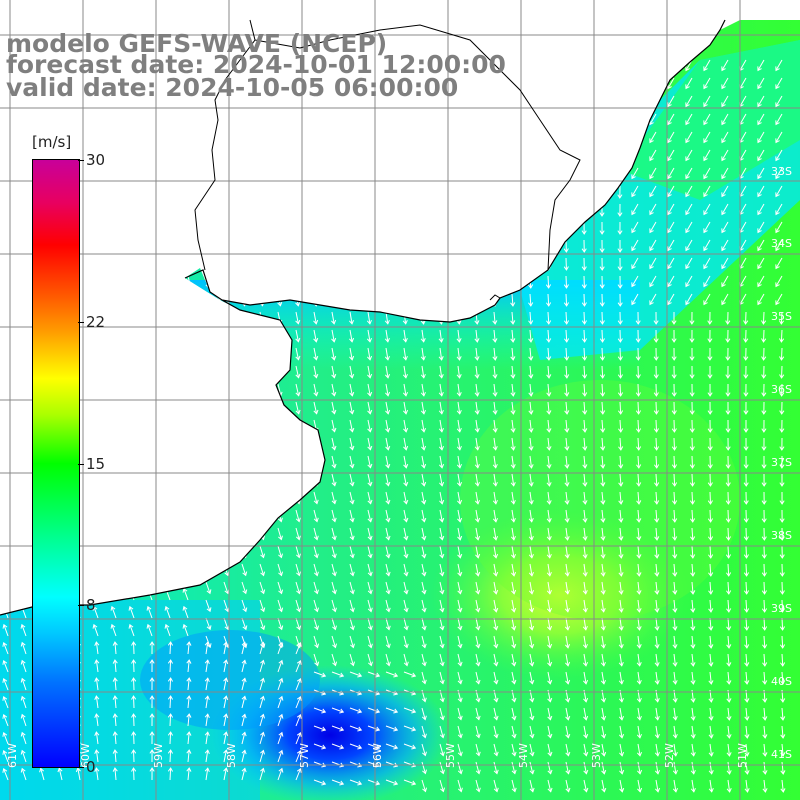 The width and height of the screenshot is (800, 800). Describe the element at coordinates (781, 754) in the screenshot. I see `latitude-label: 41S` at that location.